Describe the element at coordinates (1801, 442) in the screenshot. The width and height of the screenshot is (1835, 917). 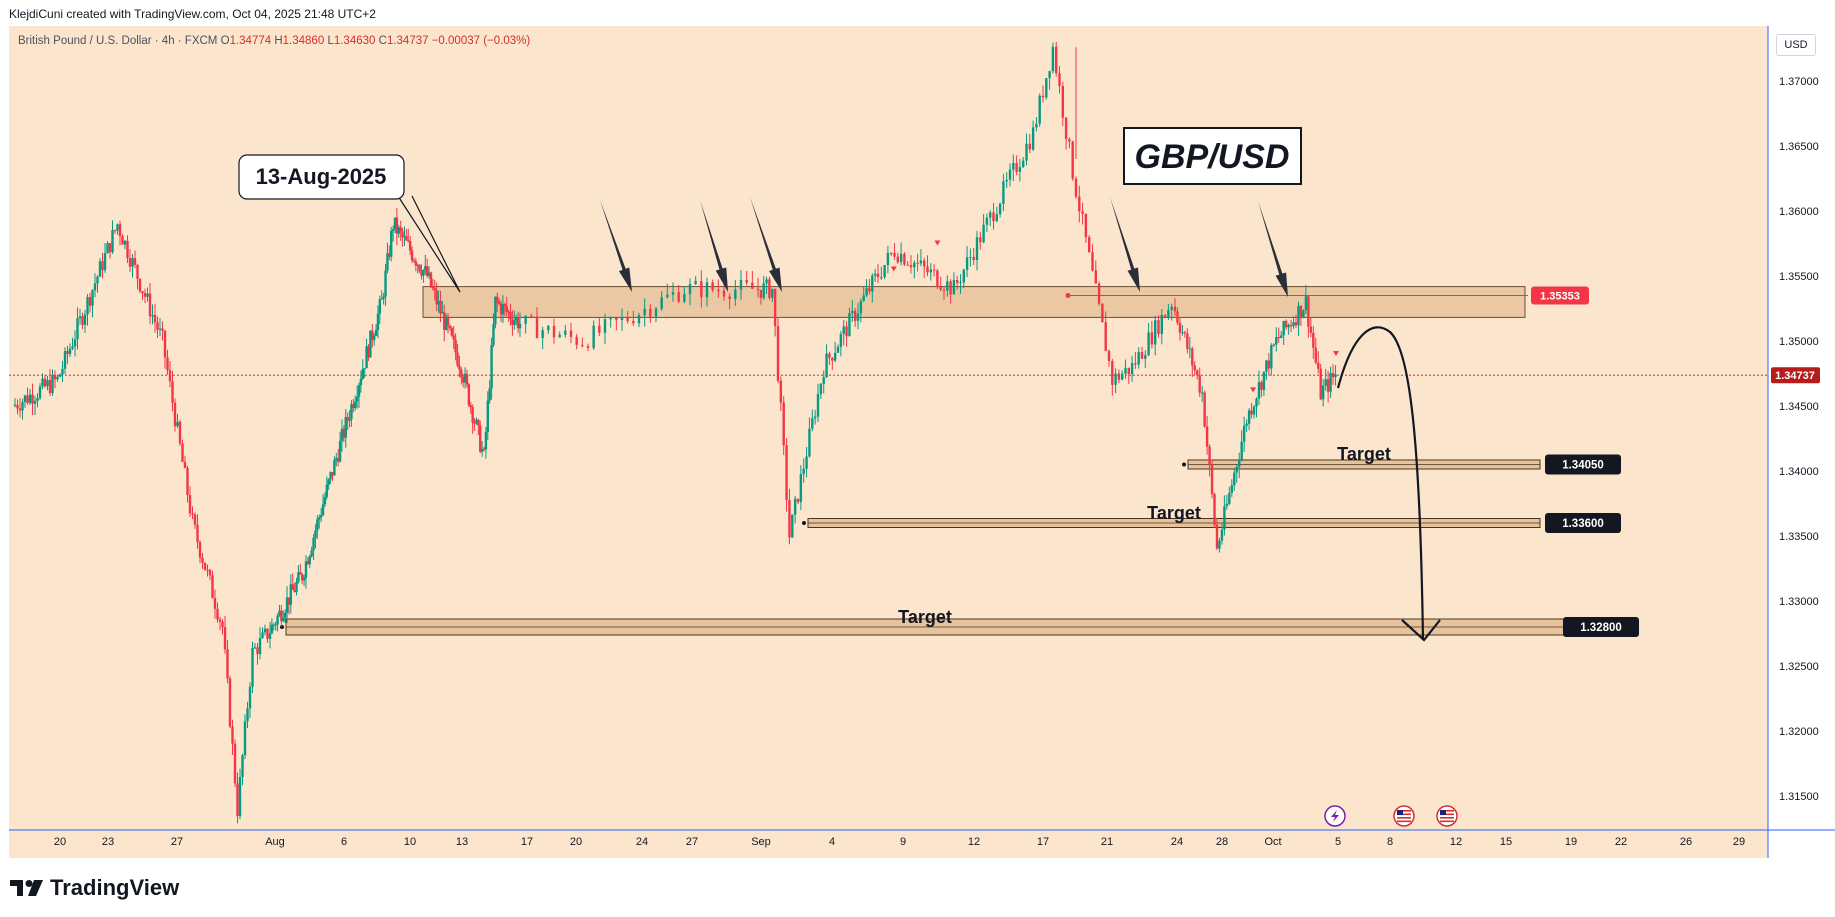
I see `price-axis-panel` at that location.